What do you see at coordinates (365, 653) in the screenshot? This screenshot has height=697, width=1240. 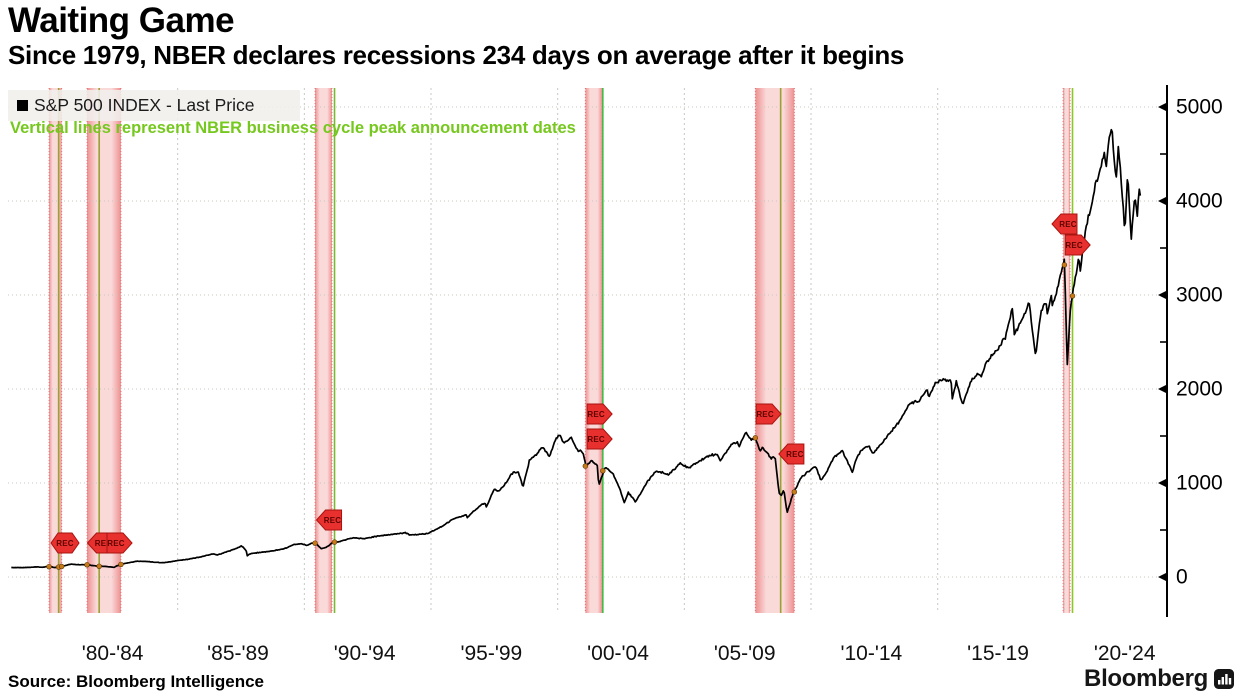 I see `x-axis-tick-label: '90-'94` at bounding box center [365, 653].